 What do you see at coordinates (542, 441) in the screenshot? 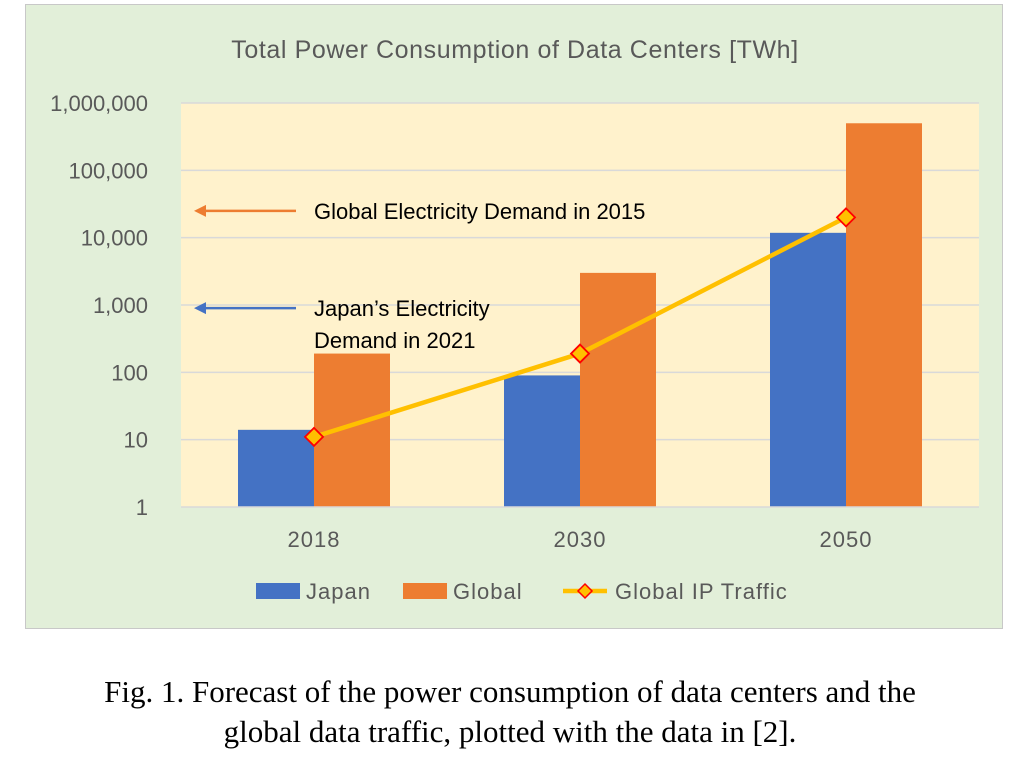
I see `bar-japan-2030` at bounding box center [542, 441].